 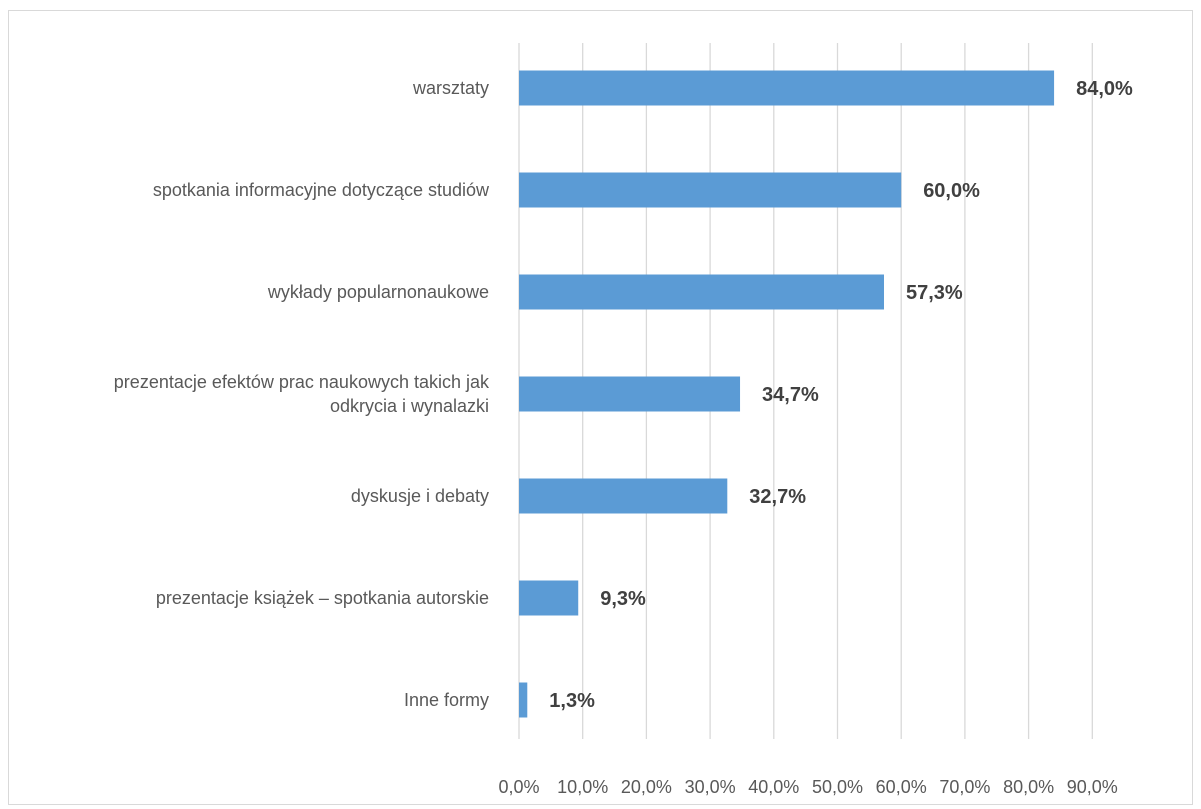 I want to click on data-label: 32,7%, so click(x=777, y=497).